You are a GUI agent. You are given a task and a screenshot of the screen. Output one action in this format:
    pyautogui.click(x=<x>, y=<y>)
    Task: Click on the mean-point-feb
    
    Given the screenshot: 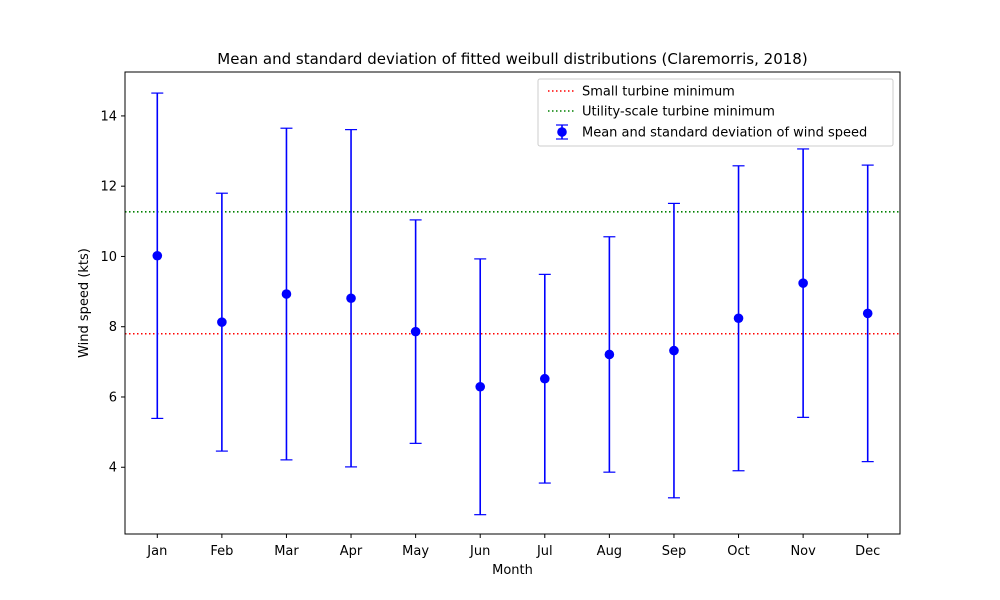 What is the action you would take?
    pyautogui.click(x=222, y=322)
    